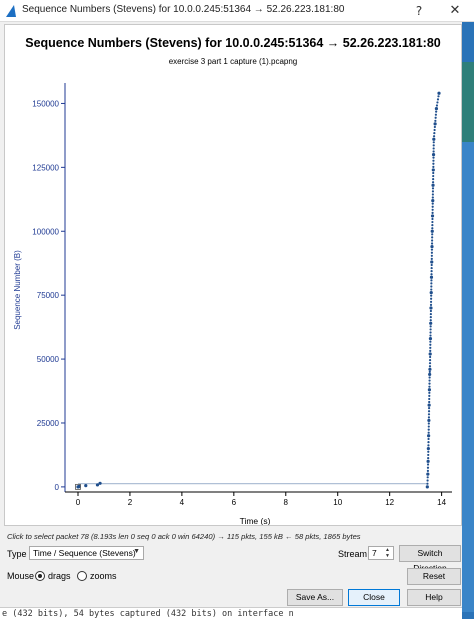 This screenshot has width=474, height=619. I want to click on stream-spinbox: 7 ▲ ▼, so click(381, 553).